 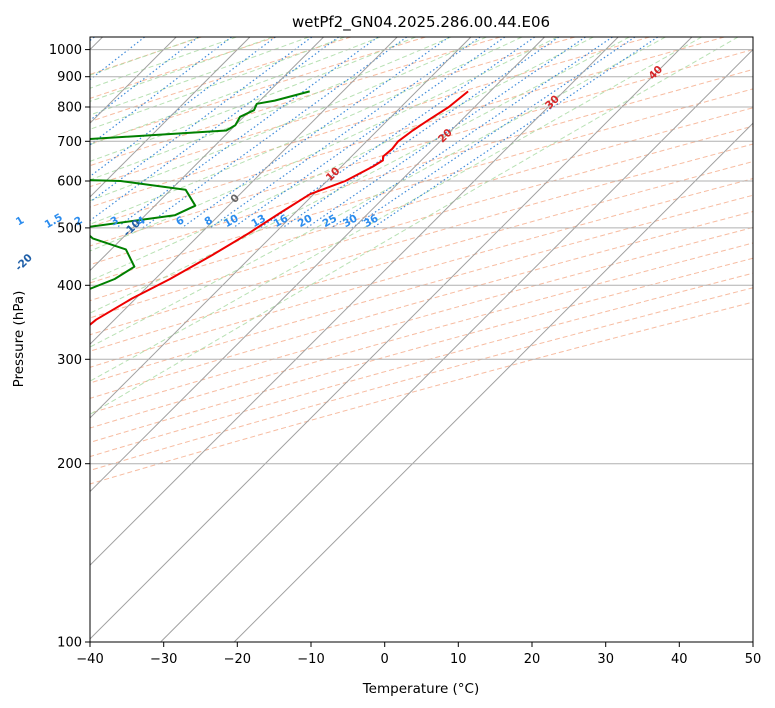 What do you see at coordinates (421, 689) in the screenshot?
I see `x-axis-title: Temperature (°C)` at bounding box center [421, 689].